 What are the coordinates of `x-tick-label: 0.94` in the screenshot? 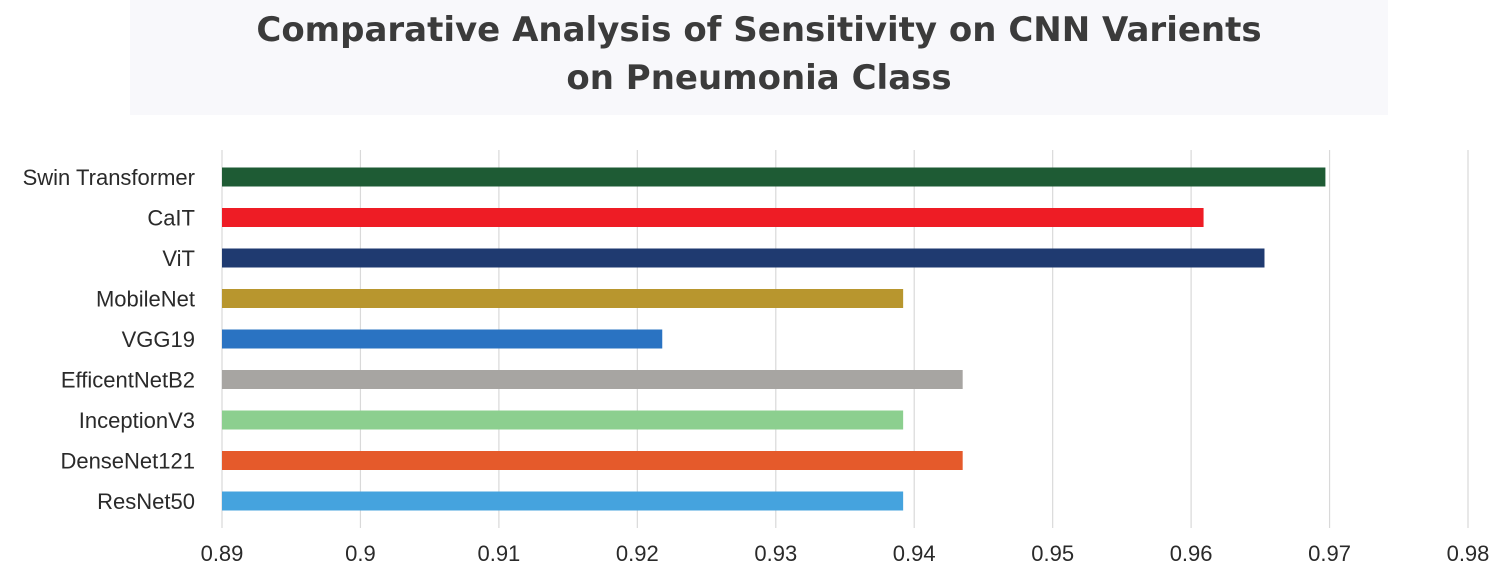 It's located at (914, 553).